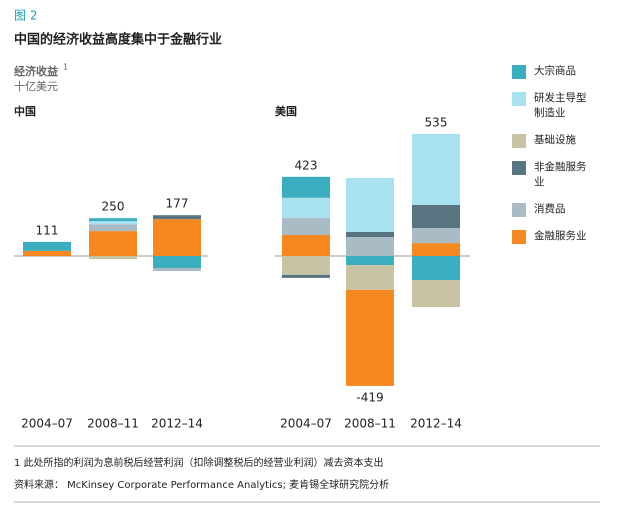  Describe the element at coordinates (65, 67) in the screenshot. I see `y-axis-label-sup: 1` at that location.